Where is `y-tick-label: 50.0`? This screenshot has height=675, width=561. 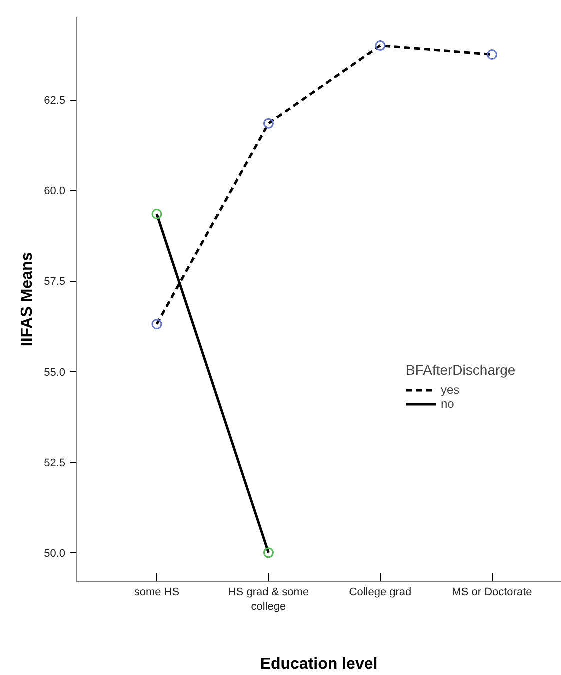 y-tick-label: 50.0 is located at coordinates (55, 554).